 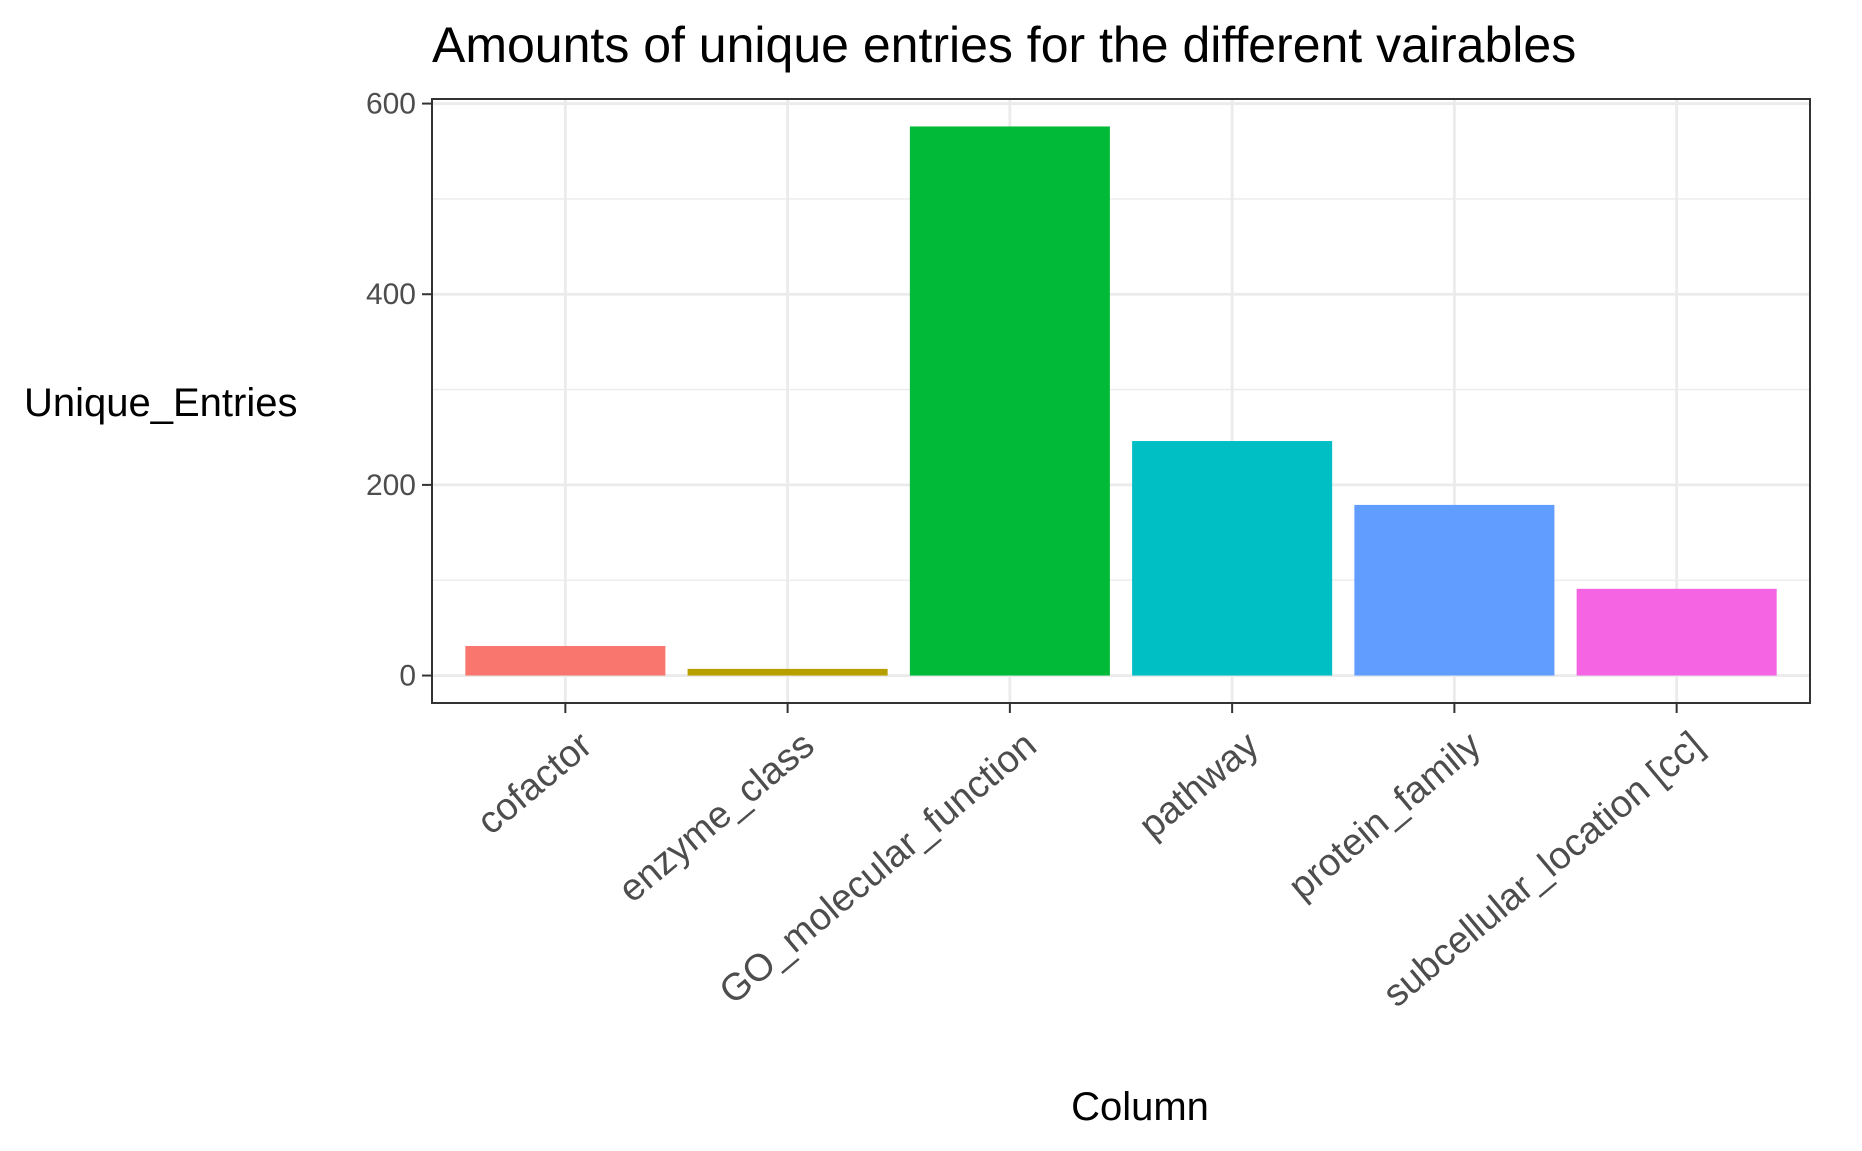 I want to click on x-tick-label: protein_family, so click(x=1385, y=816).